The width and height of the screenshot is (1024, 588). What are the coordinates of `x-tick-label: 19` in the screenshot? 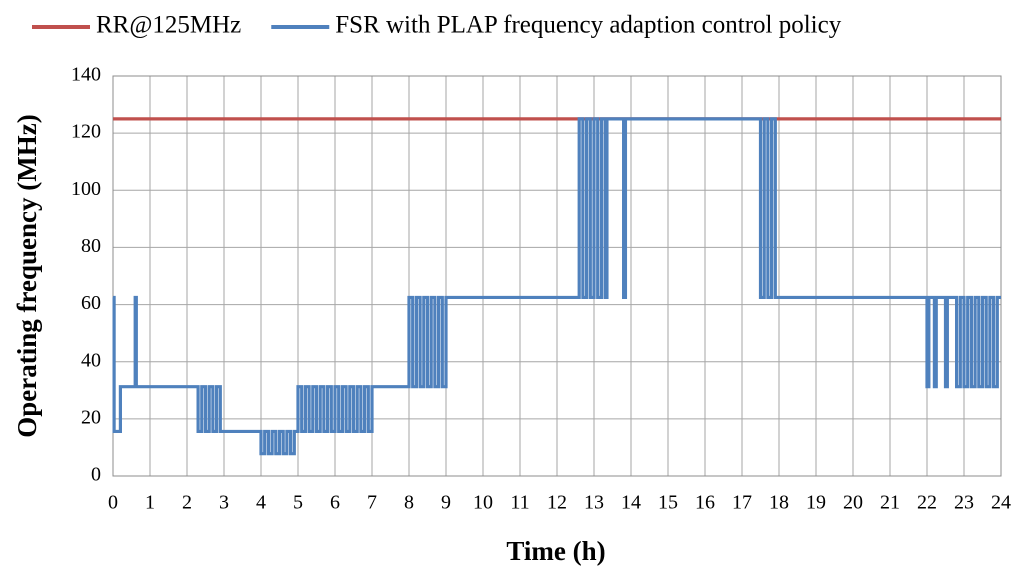 It's located at (816, 503).